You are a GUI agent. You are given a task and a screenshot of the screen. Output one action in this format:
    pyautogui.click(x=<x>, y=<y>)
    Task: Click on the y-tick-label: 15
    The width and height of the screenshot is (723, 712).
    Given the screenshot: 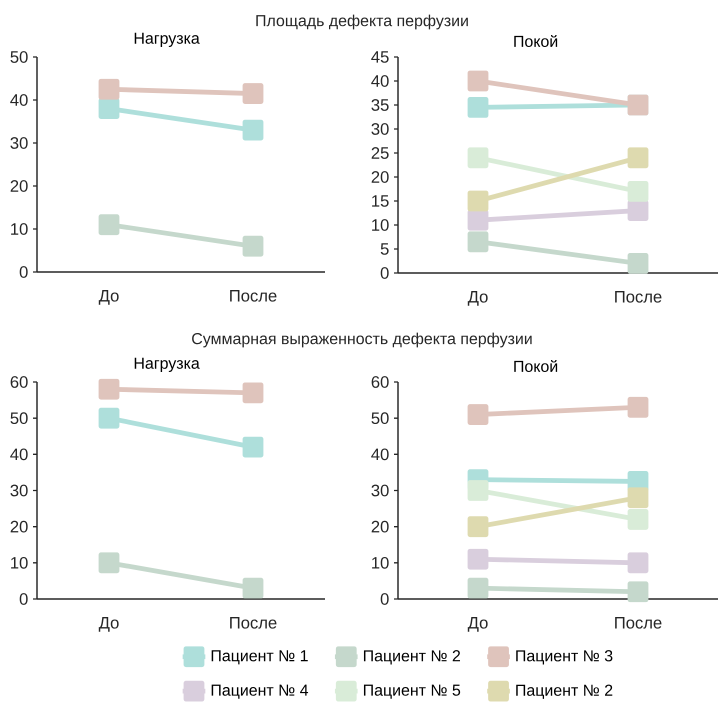 What is the action you would take?
    pyautogui.click(x=380, y=201)
    